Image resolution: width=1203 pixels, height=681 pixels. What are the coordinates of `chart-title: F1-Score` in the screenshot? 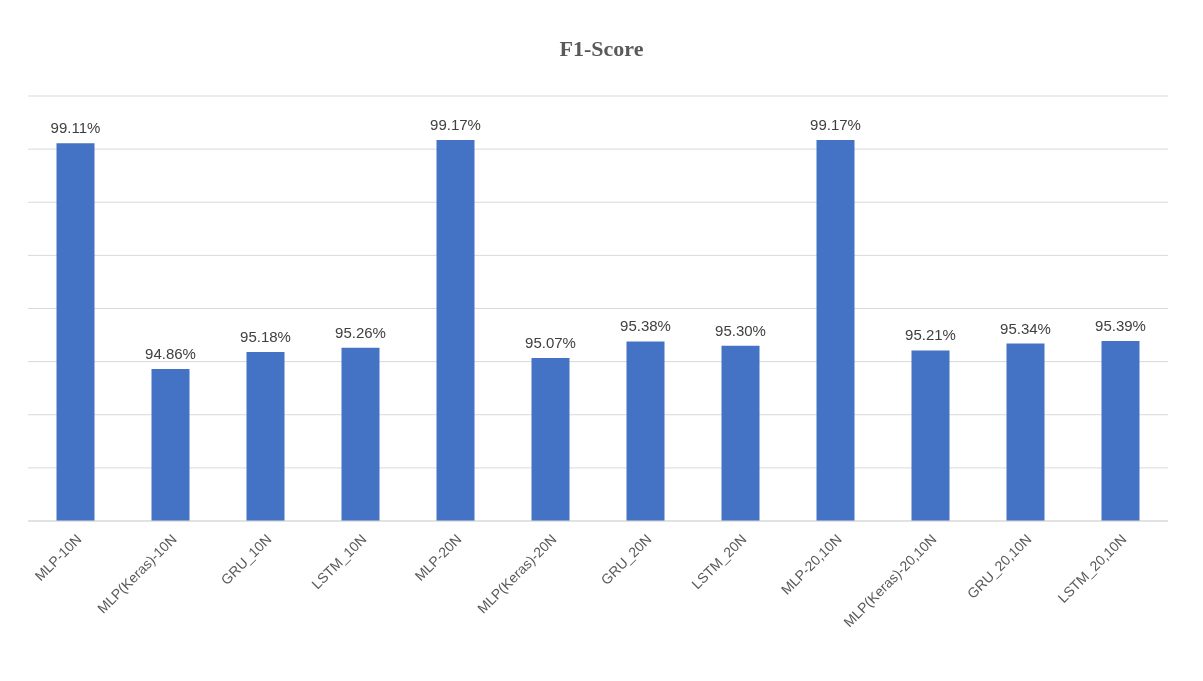 It's located at (601, 49).